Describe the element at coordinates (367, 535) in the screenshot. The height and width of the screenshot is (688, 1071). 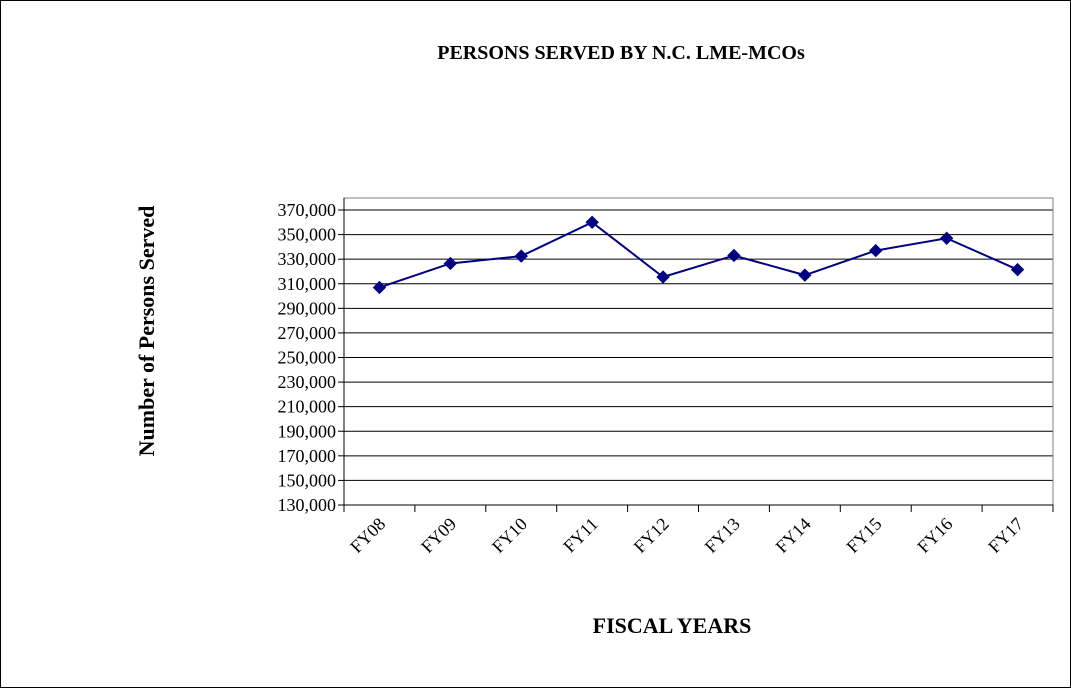
I see `x-tick-label: FY08` at that location.